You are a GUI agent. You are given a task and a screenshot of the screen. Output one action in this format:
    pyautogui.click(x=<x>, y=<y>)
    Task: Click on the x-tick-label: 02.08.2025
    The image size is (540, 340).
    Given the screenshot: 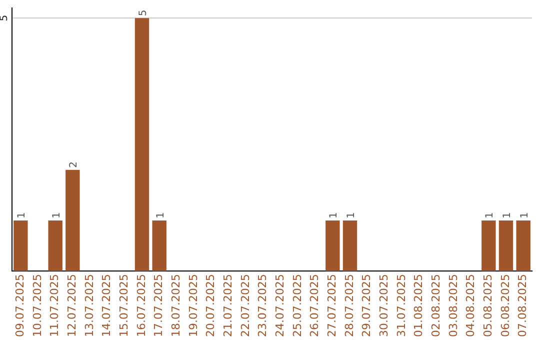 What is the action you would take?
    pyautogui.click(x=436, y=306)
    